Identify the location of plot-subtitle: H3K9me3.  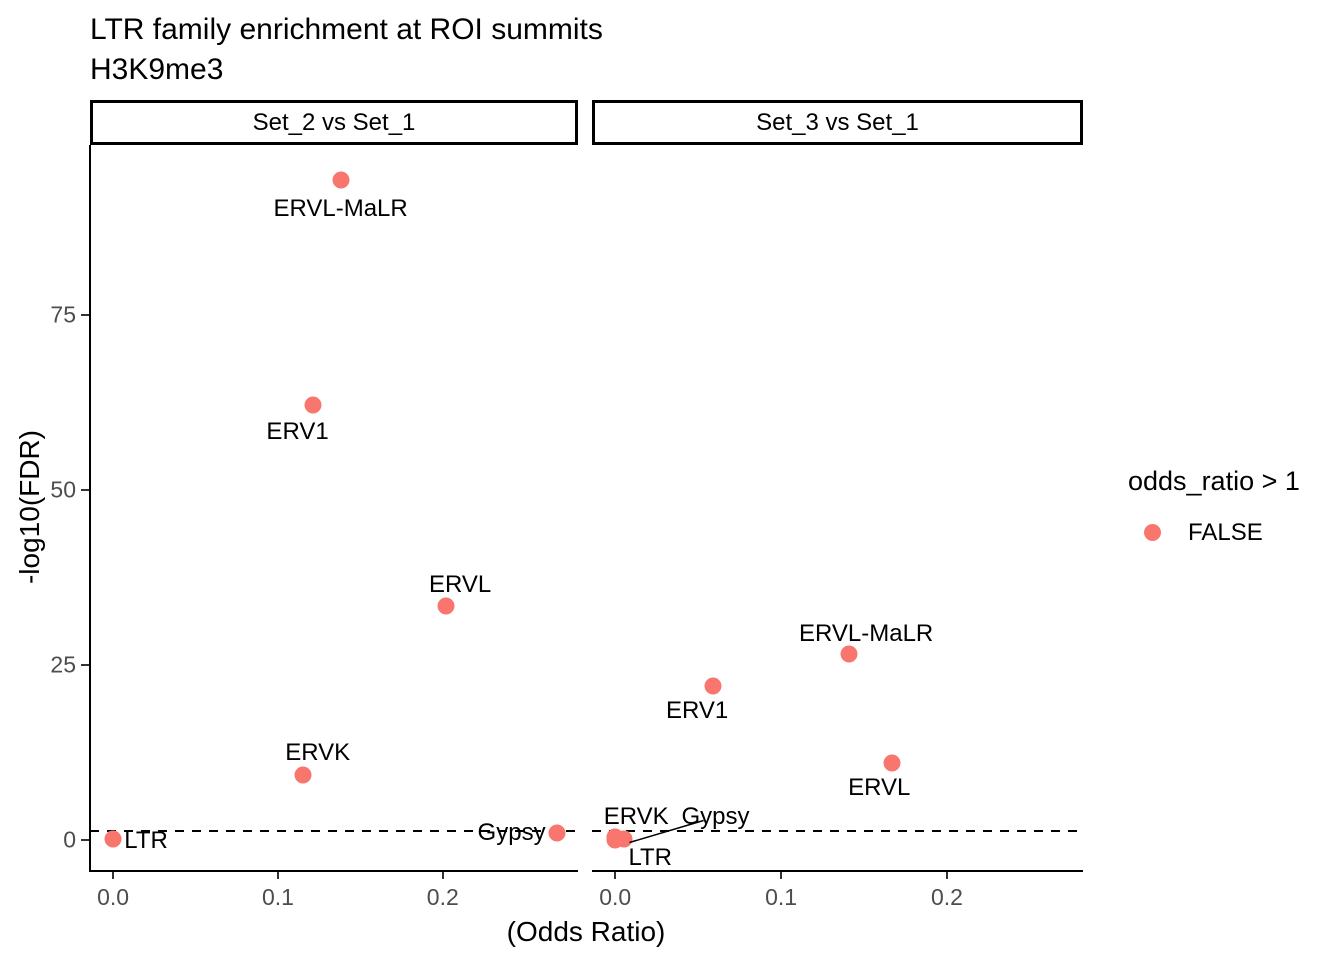
(157, 69).